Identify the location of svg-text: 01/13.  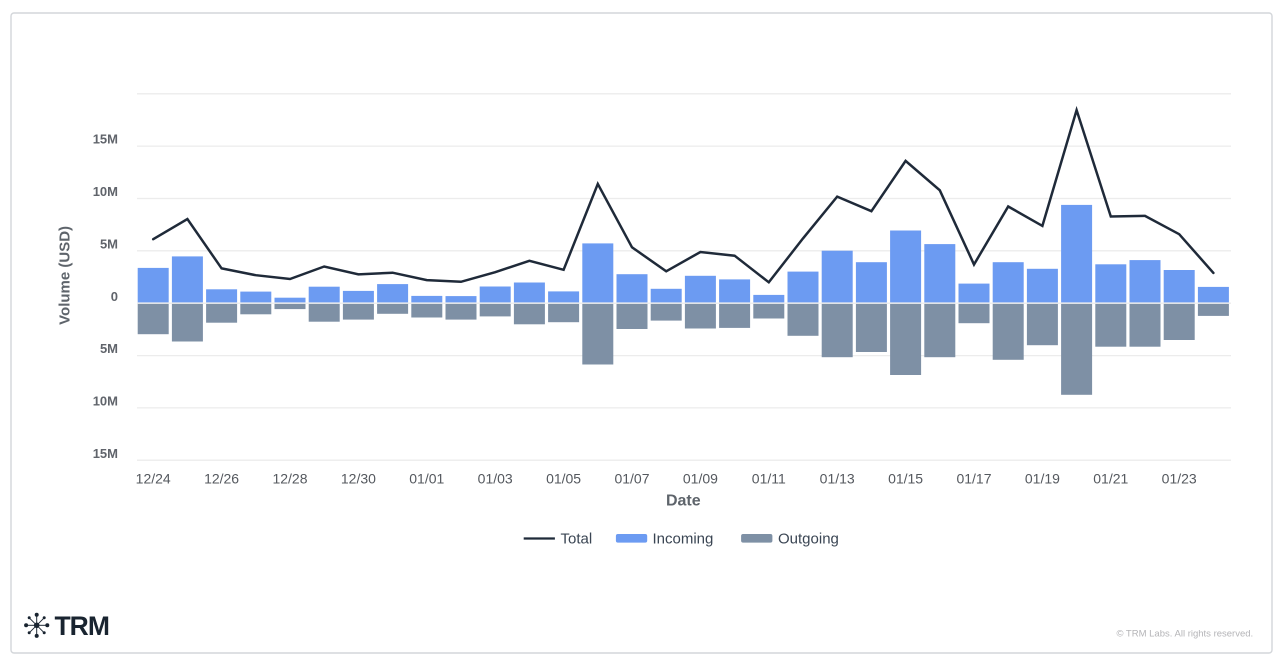
(837, 479).